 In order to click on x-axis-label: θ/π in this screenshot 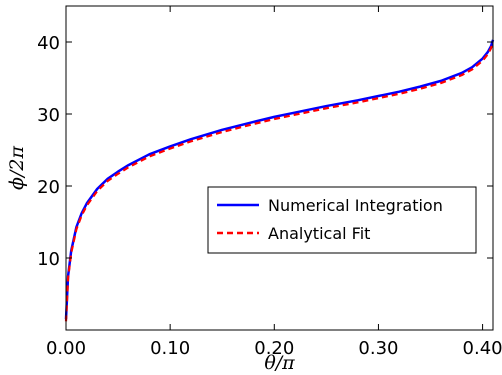, I will do `click(279, 363)`.